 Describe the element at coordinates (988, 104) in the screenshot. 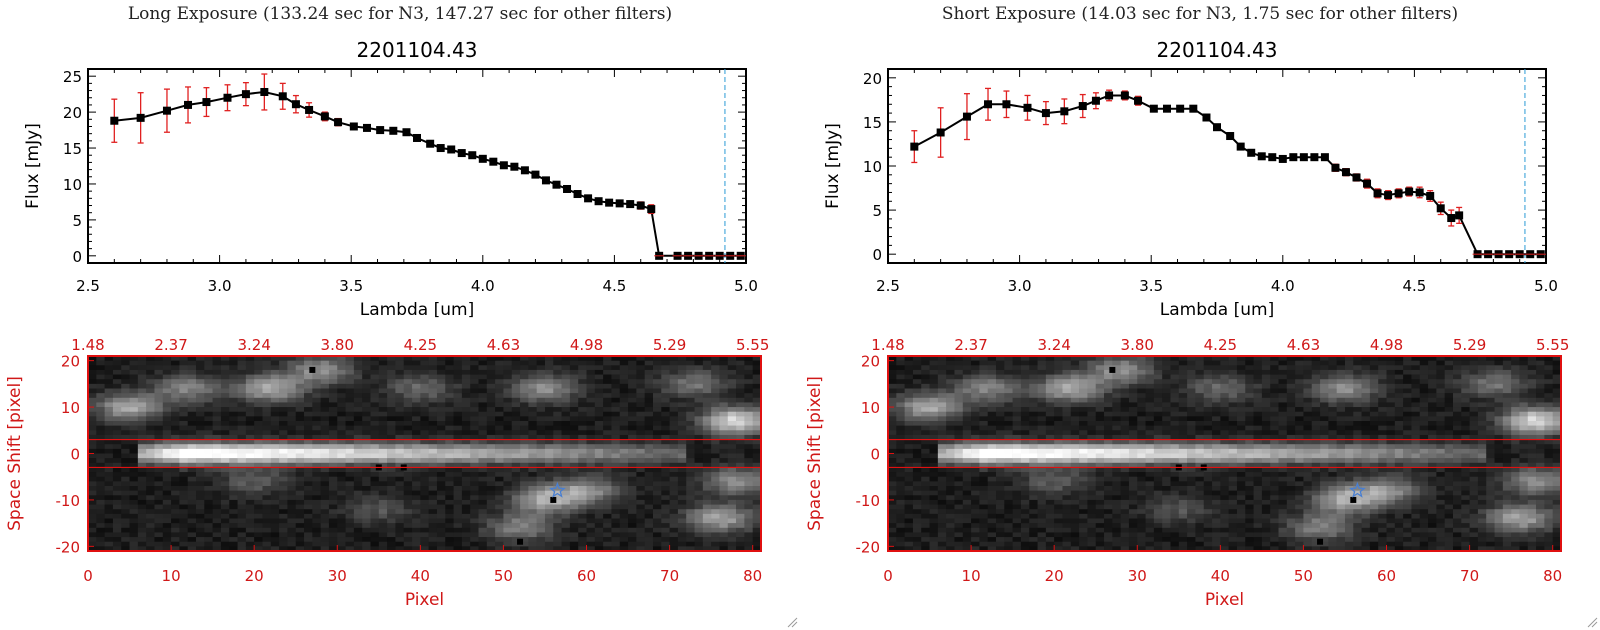

I see `data-point` at that location.